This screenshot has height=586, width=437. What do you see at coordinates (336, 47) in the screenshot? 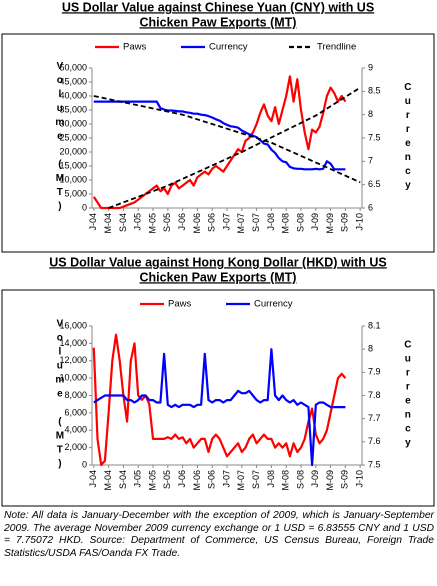
I see `legend-label: Trendline` at bounding box center [336, 47].